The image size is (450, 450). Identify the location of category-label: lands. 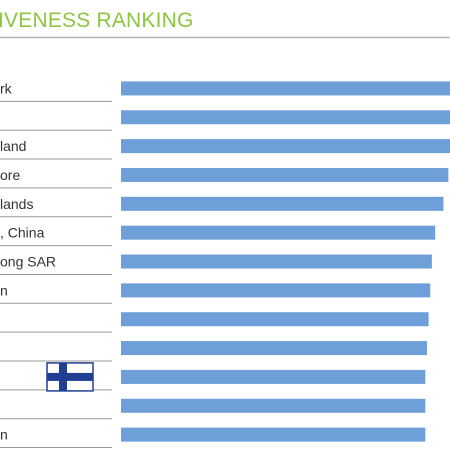
(16, 204).